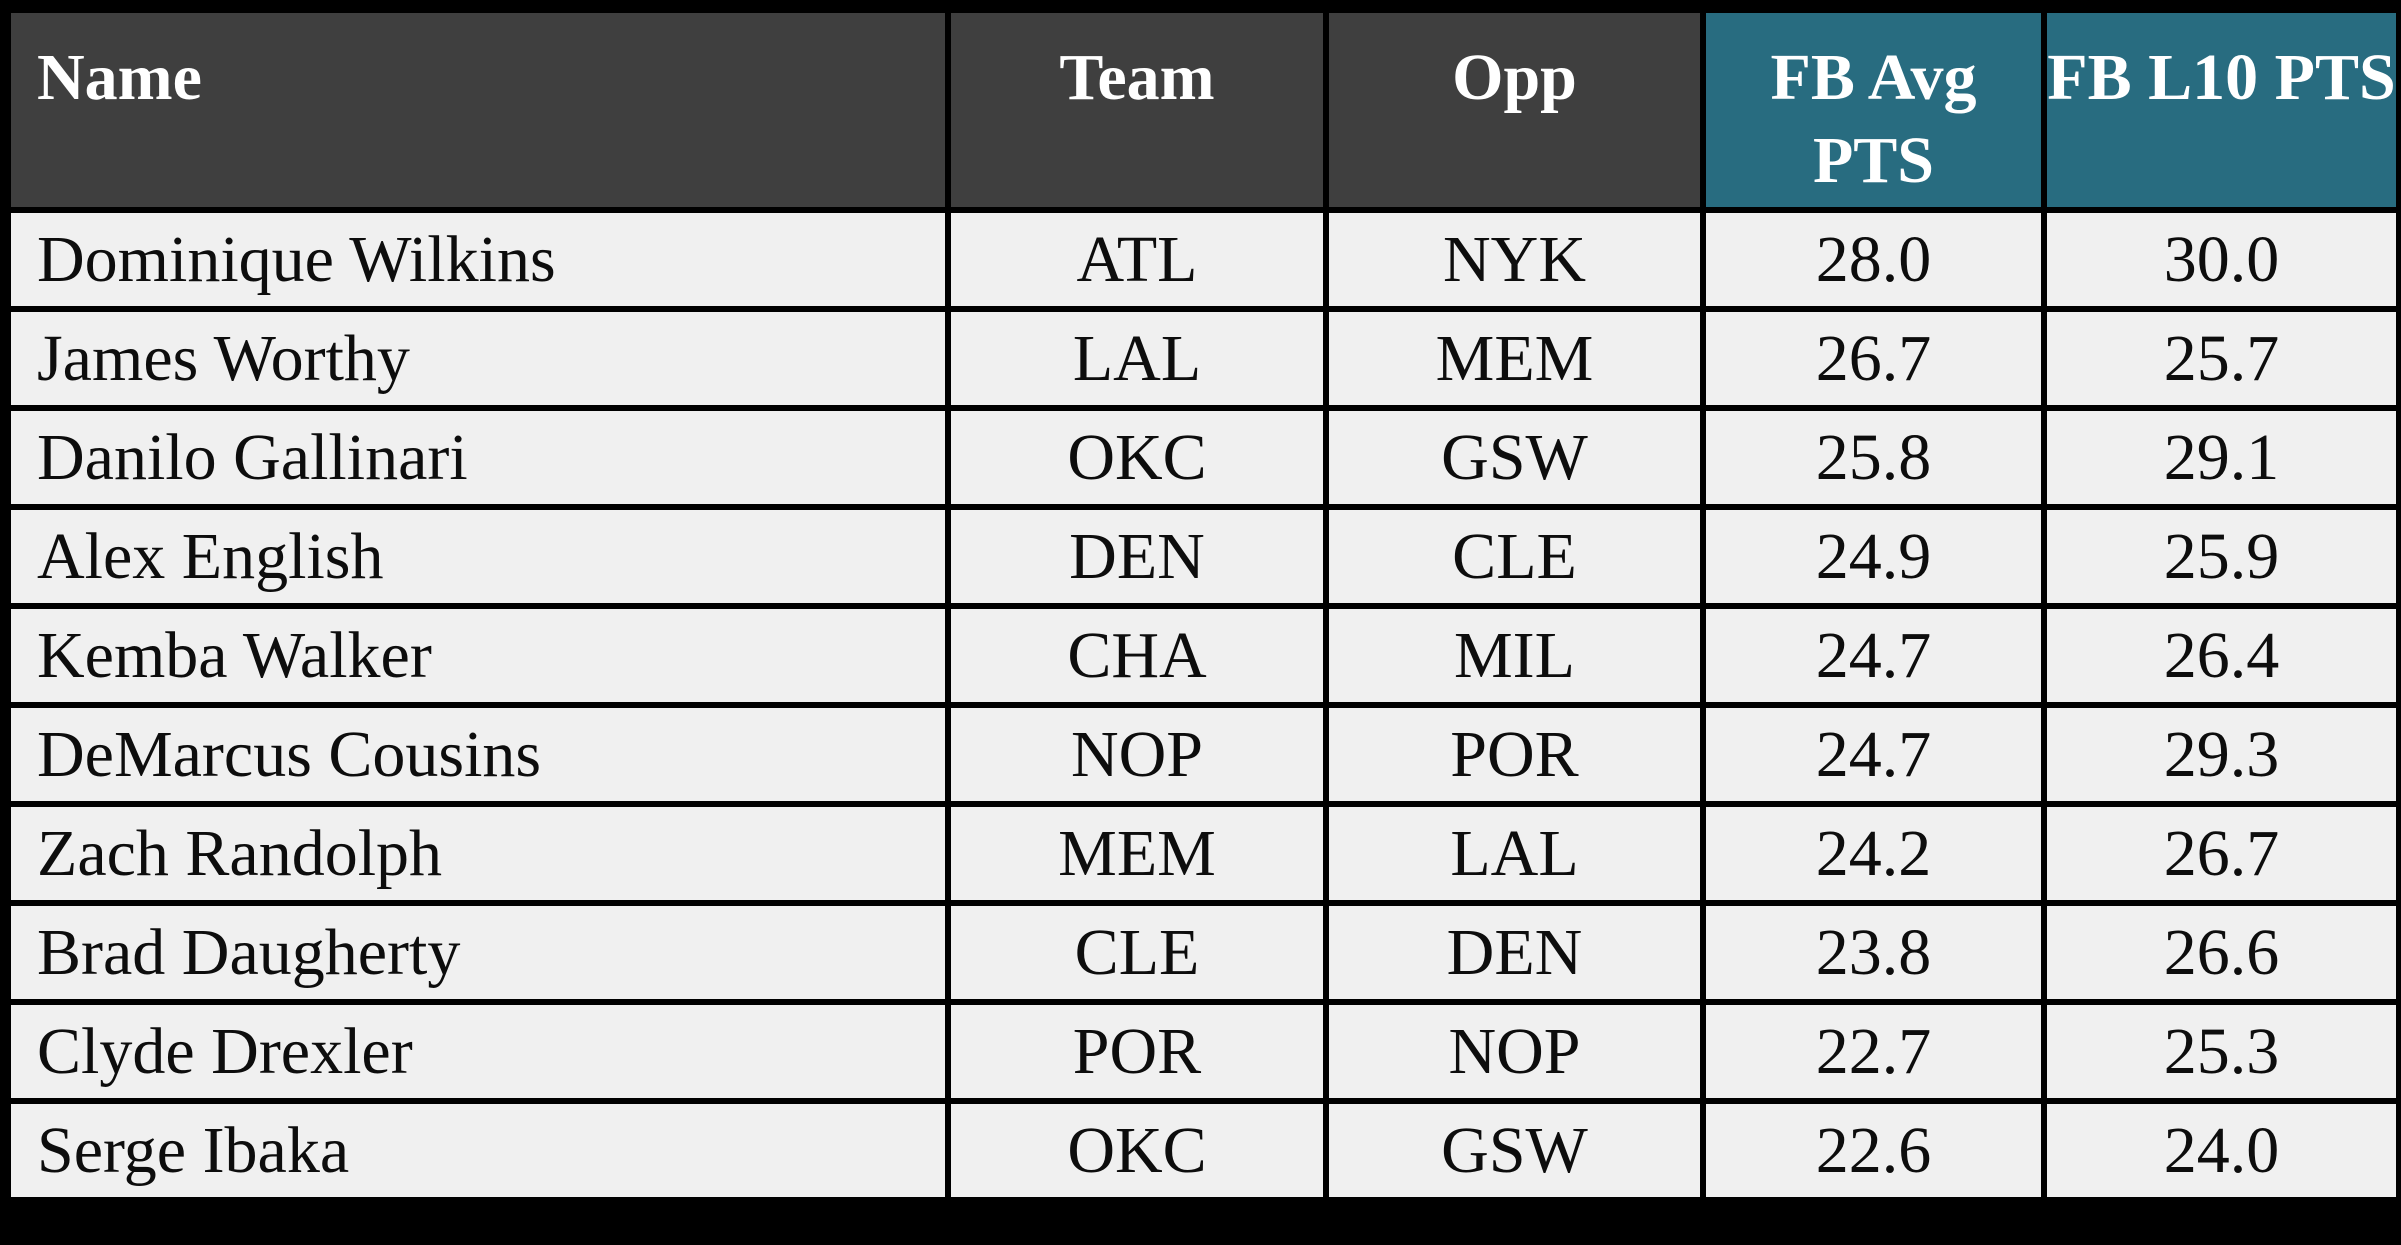  I want to click on fb-avg-pts-cell: 24.9, so click(1873, 556).